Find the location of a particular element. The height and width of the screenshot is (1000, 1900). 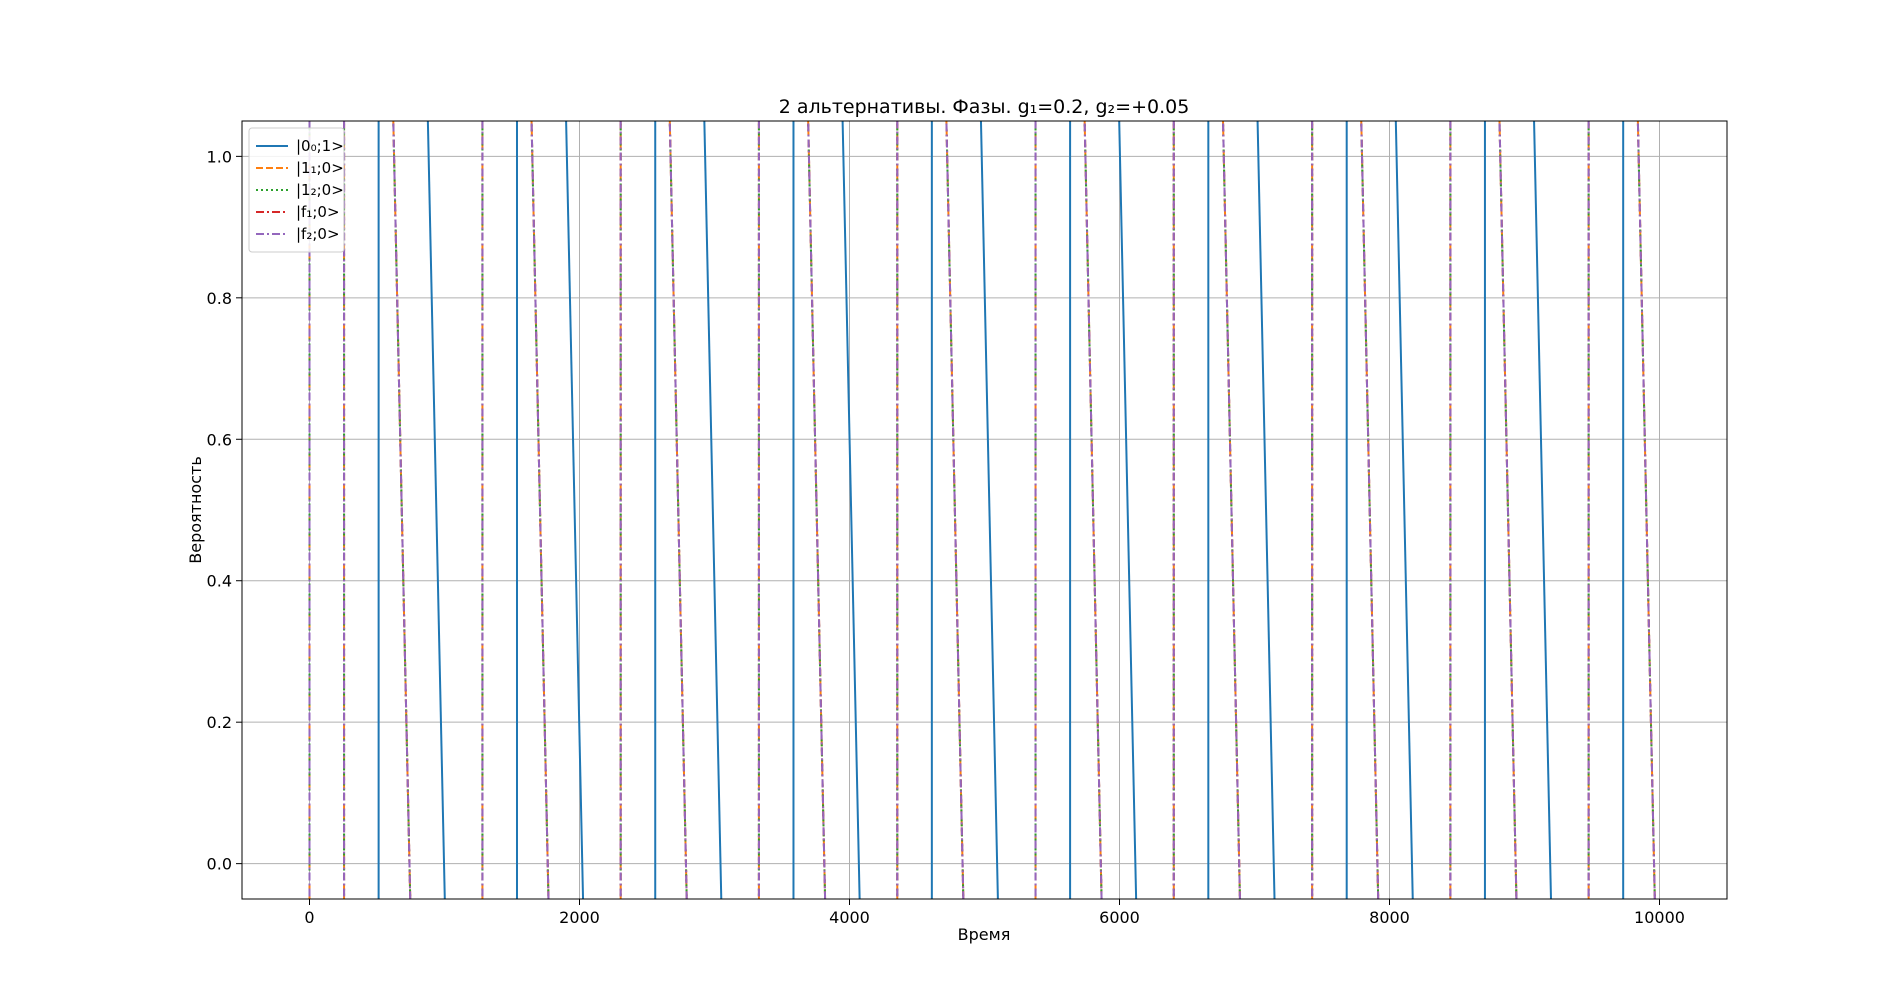

y-tick-label: 1.0 is located at coordinates (219, 156).